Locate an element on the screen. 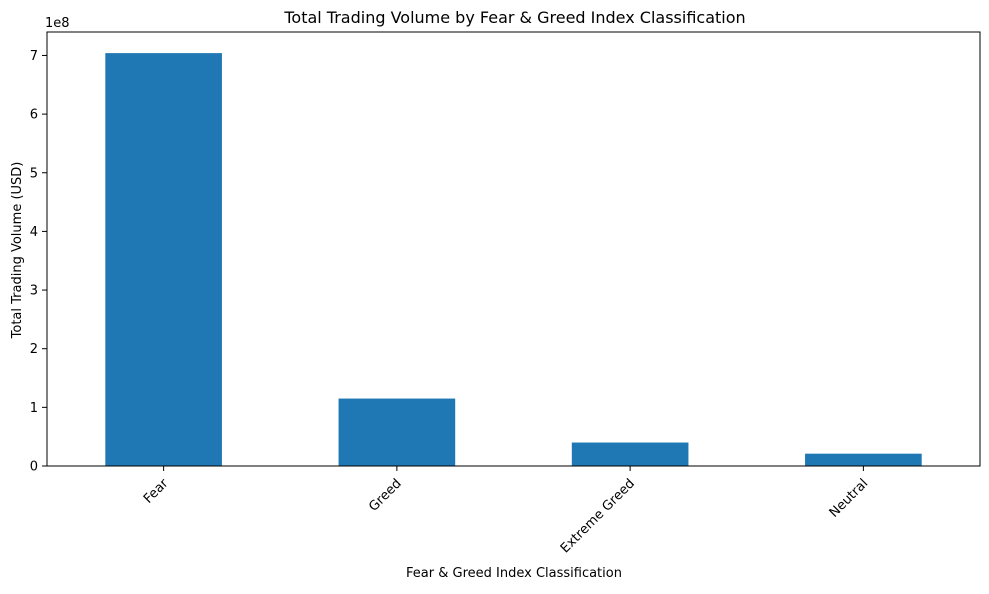  bar-extreme-greed is located at coordinates (630, 454).